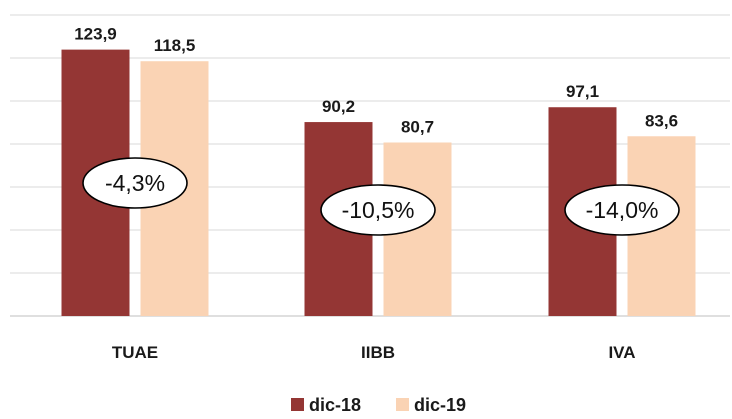 The image size is (732, 419). I want to click on data-label: 97,1, so click(582, 91).